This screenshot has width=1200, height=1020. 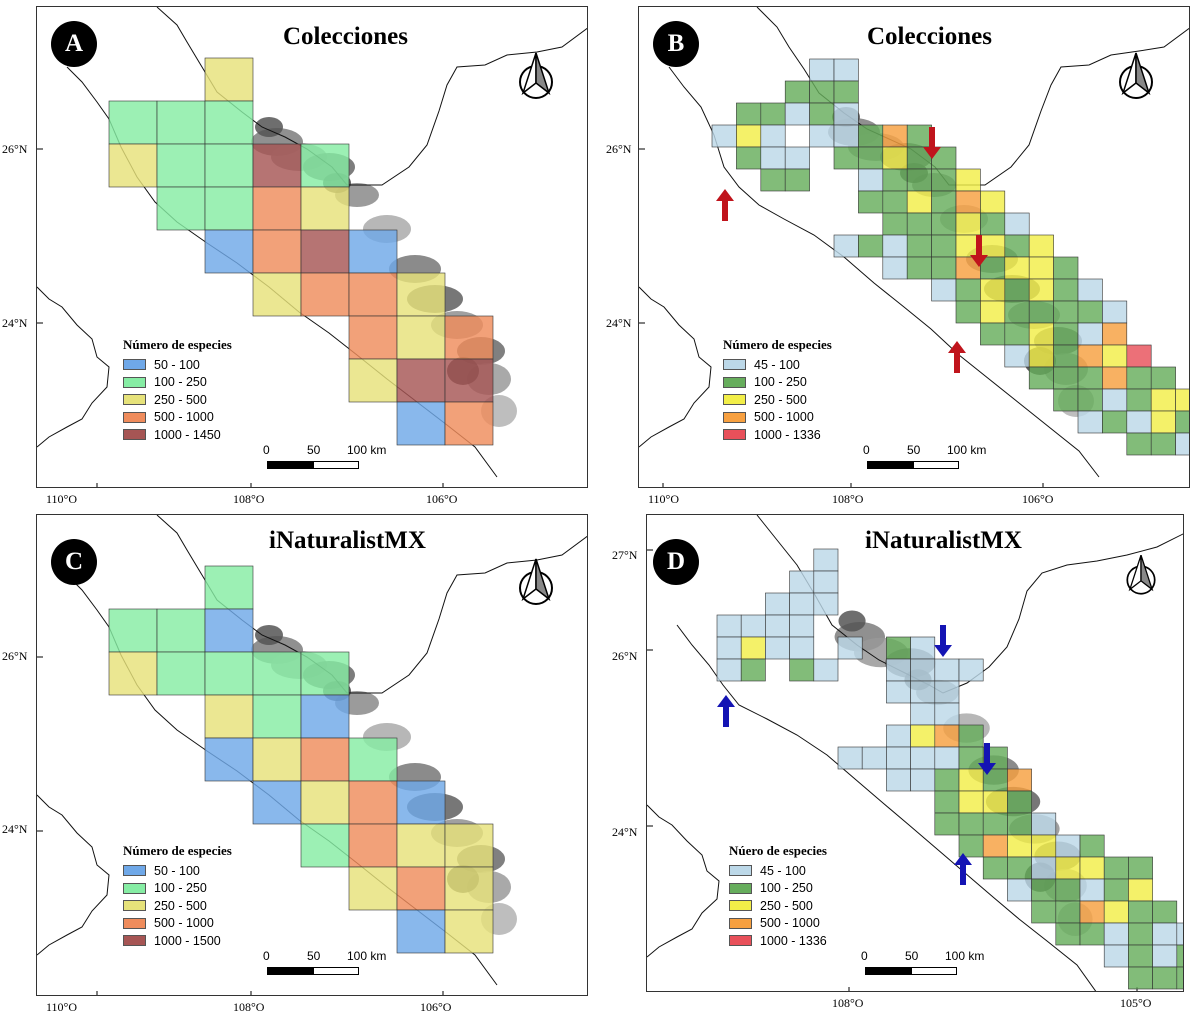 I want to click on legend-label: 50 - 100, so click(x=177, y=364).